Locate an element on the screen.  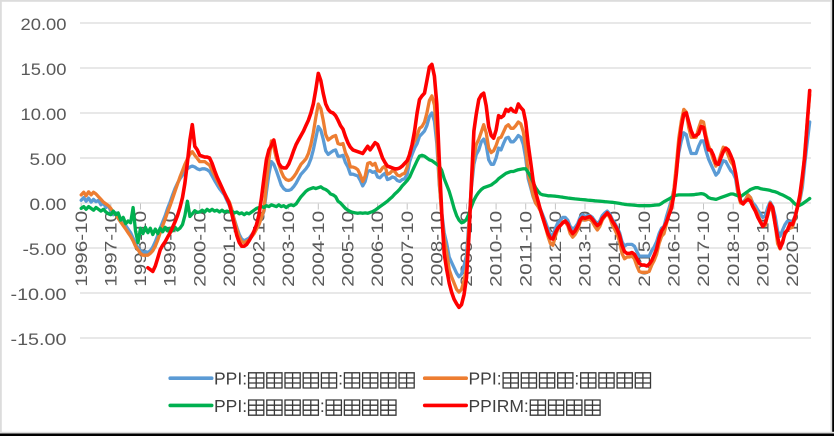
svg-text: 2004-10 is located at coordinates (318, 249).